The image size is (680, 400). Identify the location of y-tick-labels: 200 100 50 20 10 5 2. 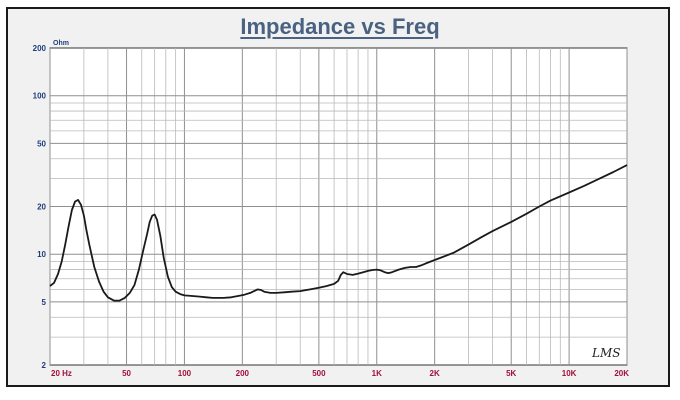
(40, 207).